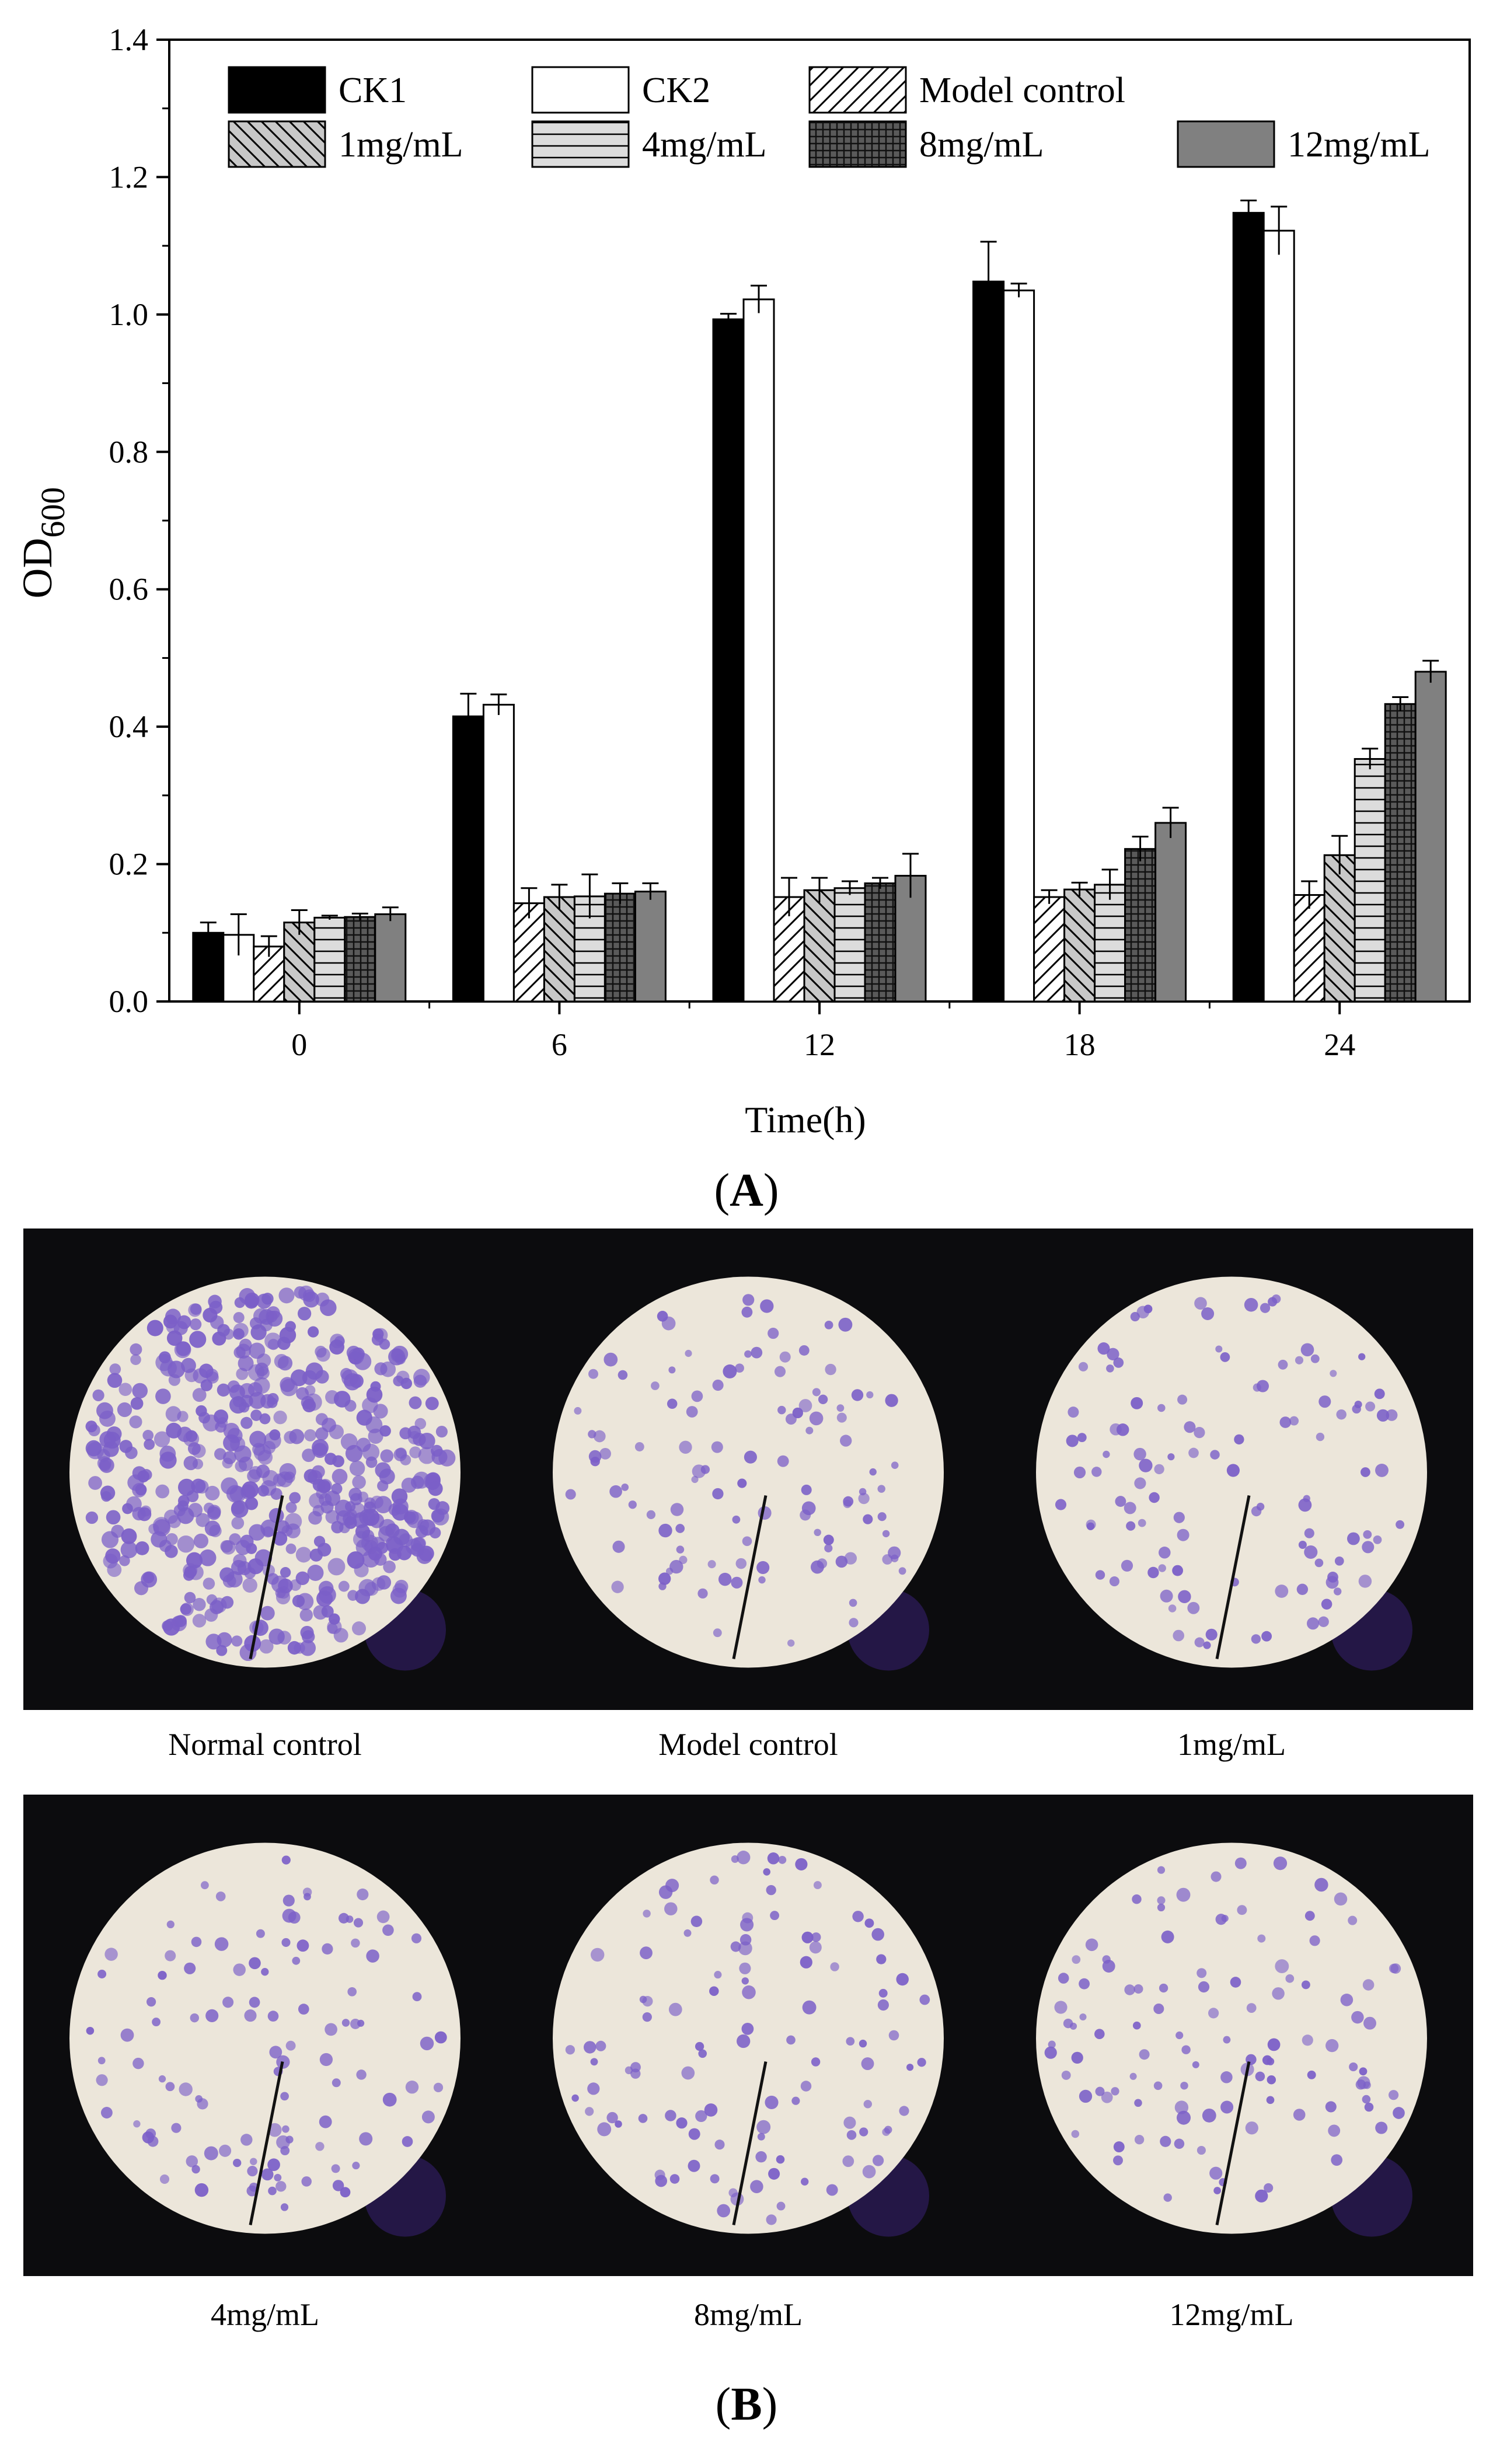 The image size is (1493, 2464). Describe the element at coordinates (1233, 1577) in the screenshot. I see `eyepiece-pointer` at that location.